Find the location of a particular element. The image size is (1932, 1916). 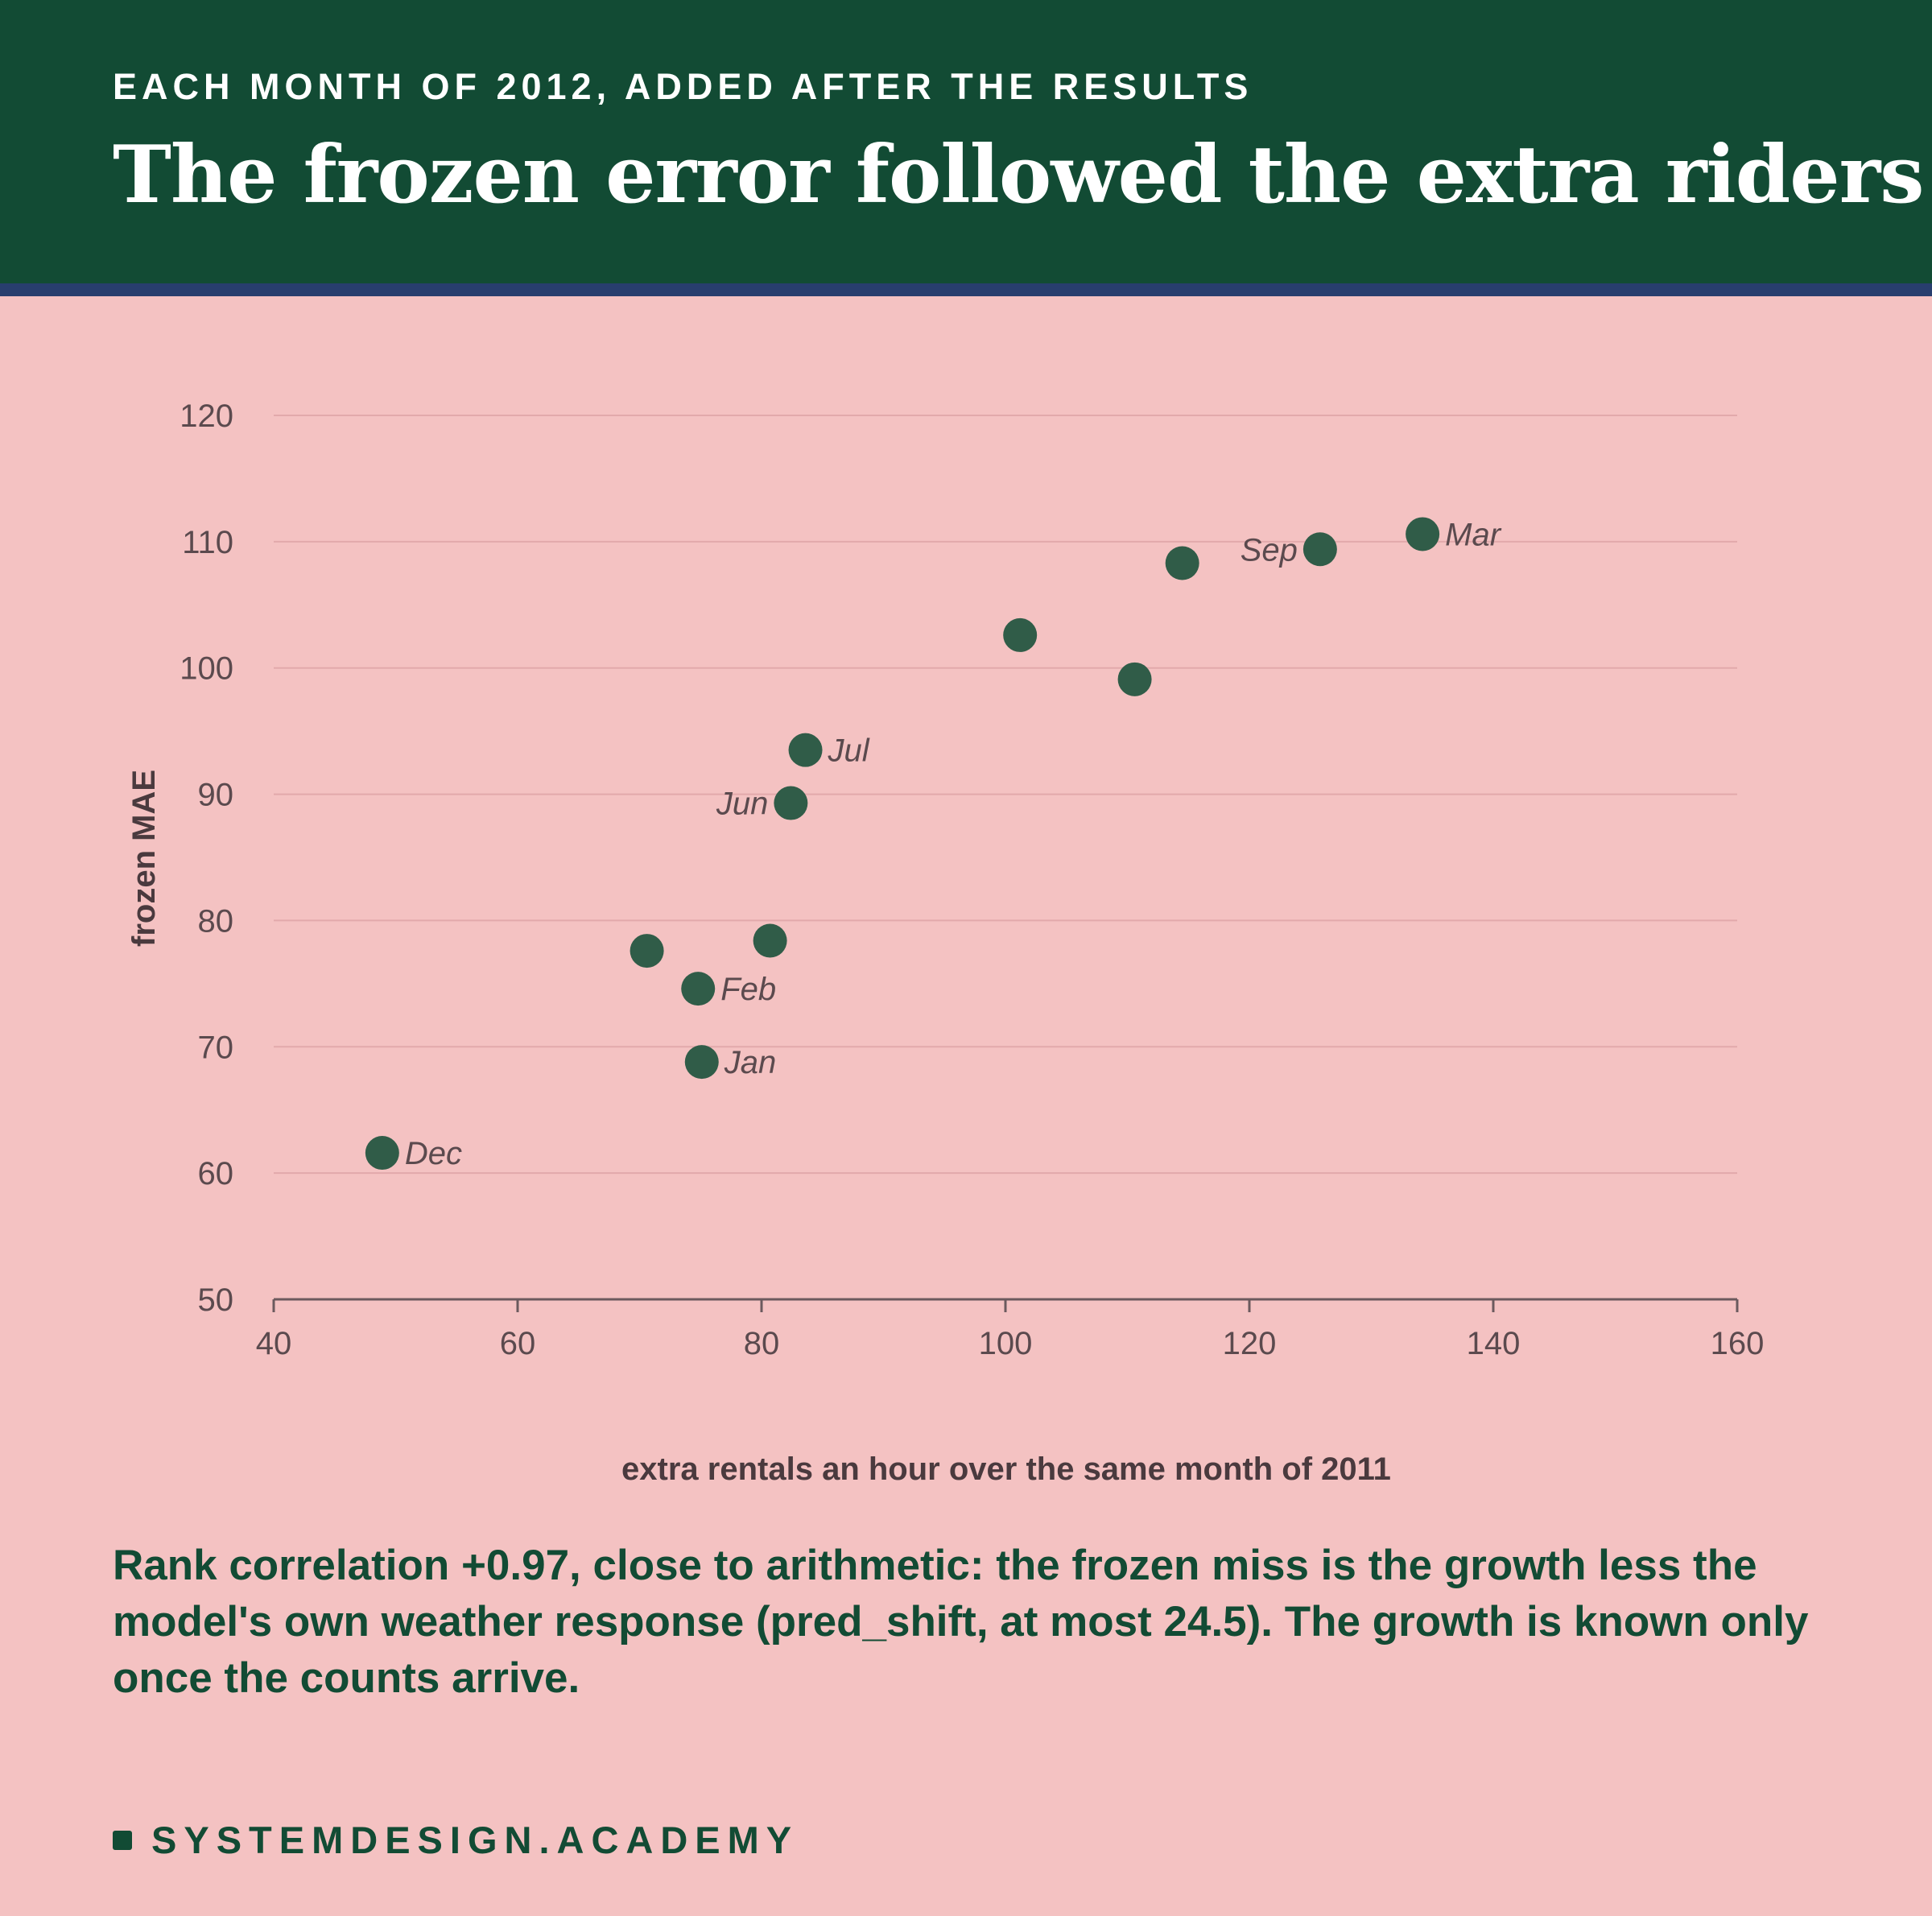

x-tick-label: 120 is located at coordinates (1250, 1343).